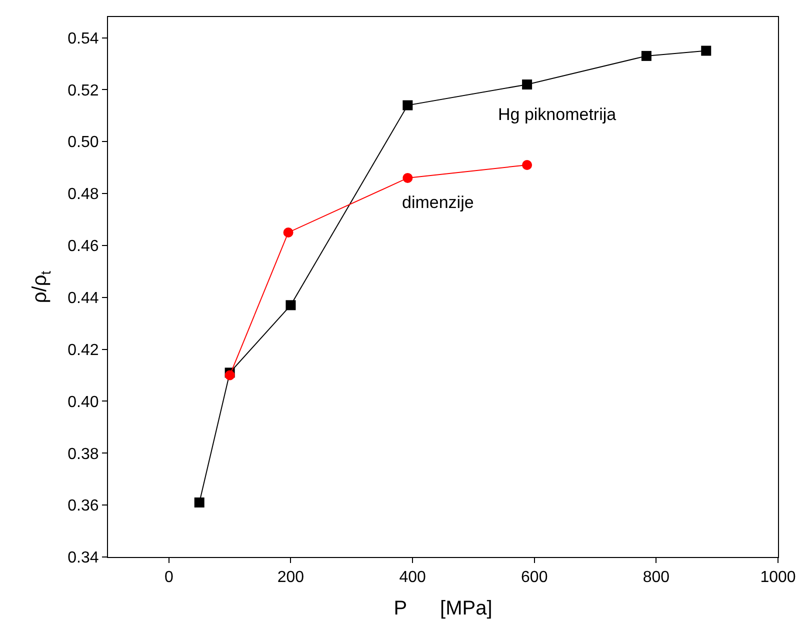 The image size is (808, 637). What do you see at coordinates (83, 195) in the screenshot?
I see `y-tick-label: 0.48` at bounding box center [83, 195].